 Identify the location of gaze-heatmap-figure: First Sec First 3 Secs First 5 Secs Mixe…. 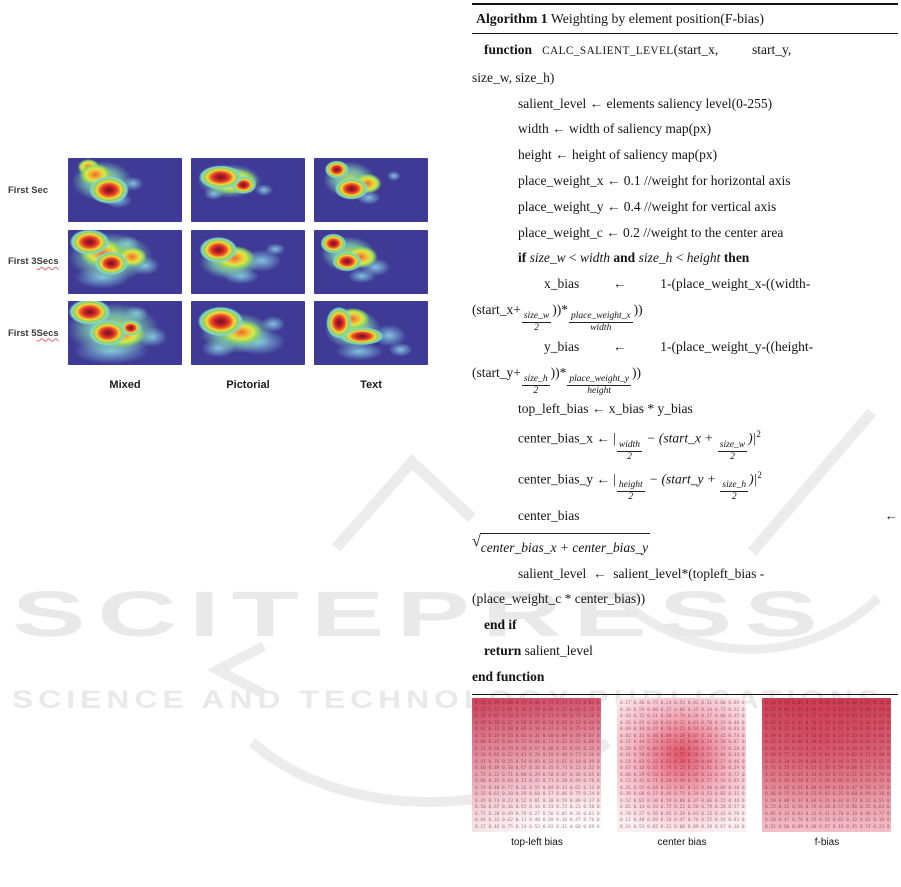
(214, 274).